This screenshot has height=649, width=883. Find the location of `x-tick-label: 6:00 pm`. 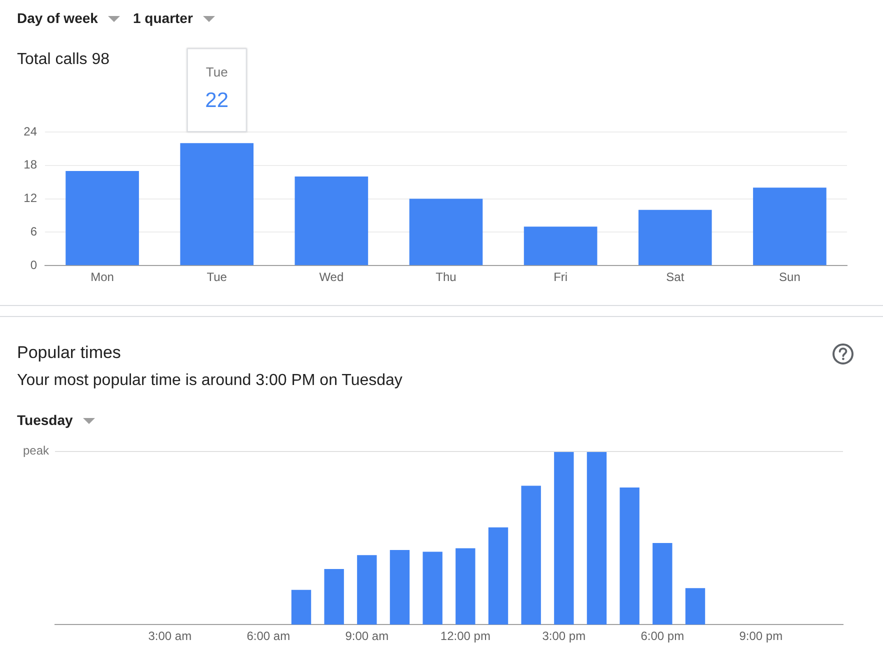

x-tick-label: 6:00 pm is located at coordinates (662, 636).